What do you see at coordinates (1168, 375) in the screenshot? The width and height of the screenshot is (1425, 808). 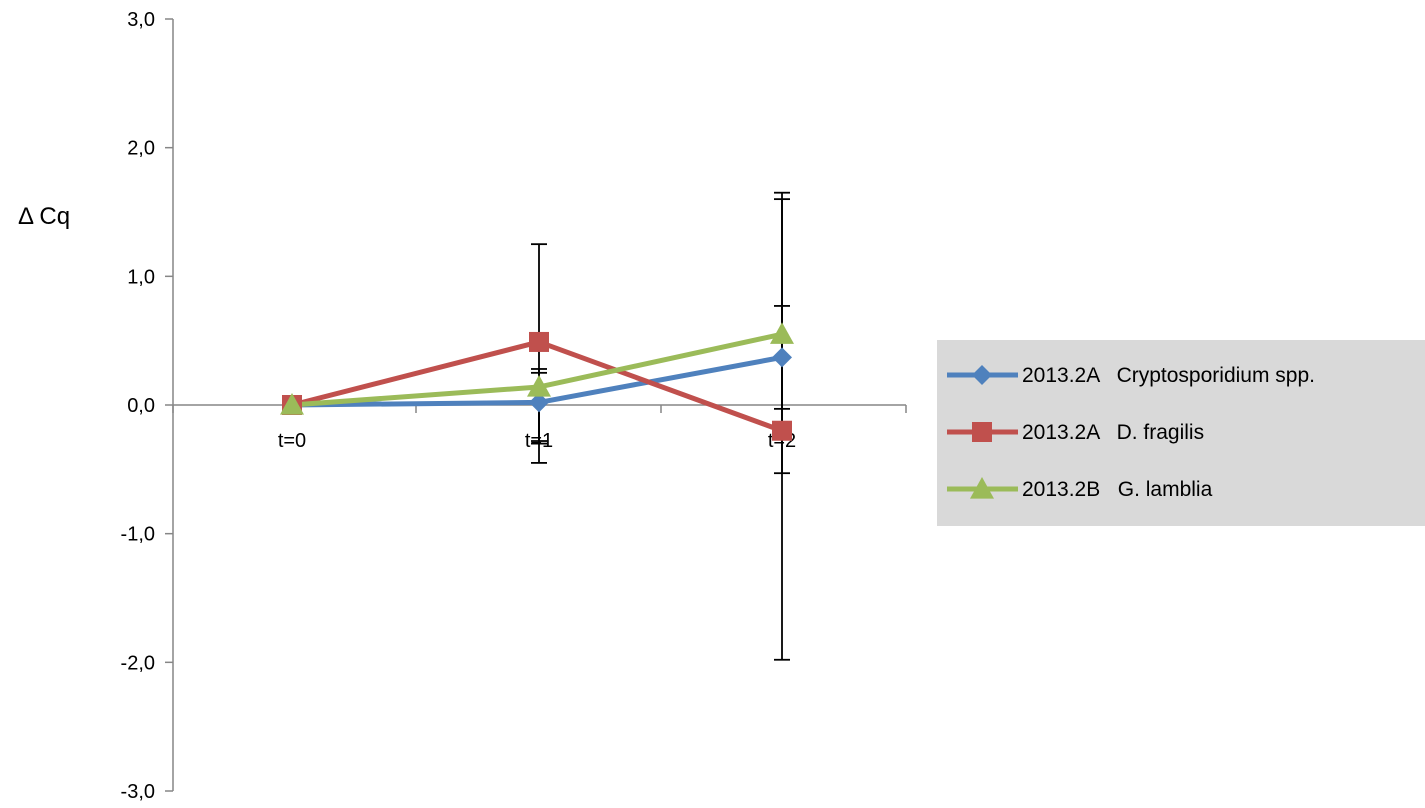 I see `legend-label: 2013.2A Cryptosporidium spp.` at bounding box center [1168, 375].